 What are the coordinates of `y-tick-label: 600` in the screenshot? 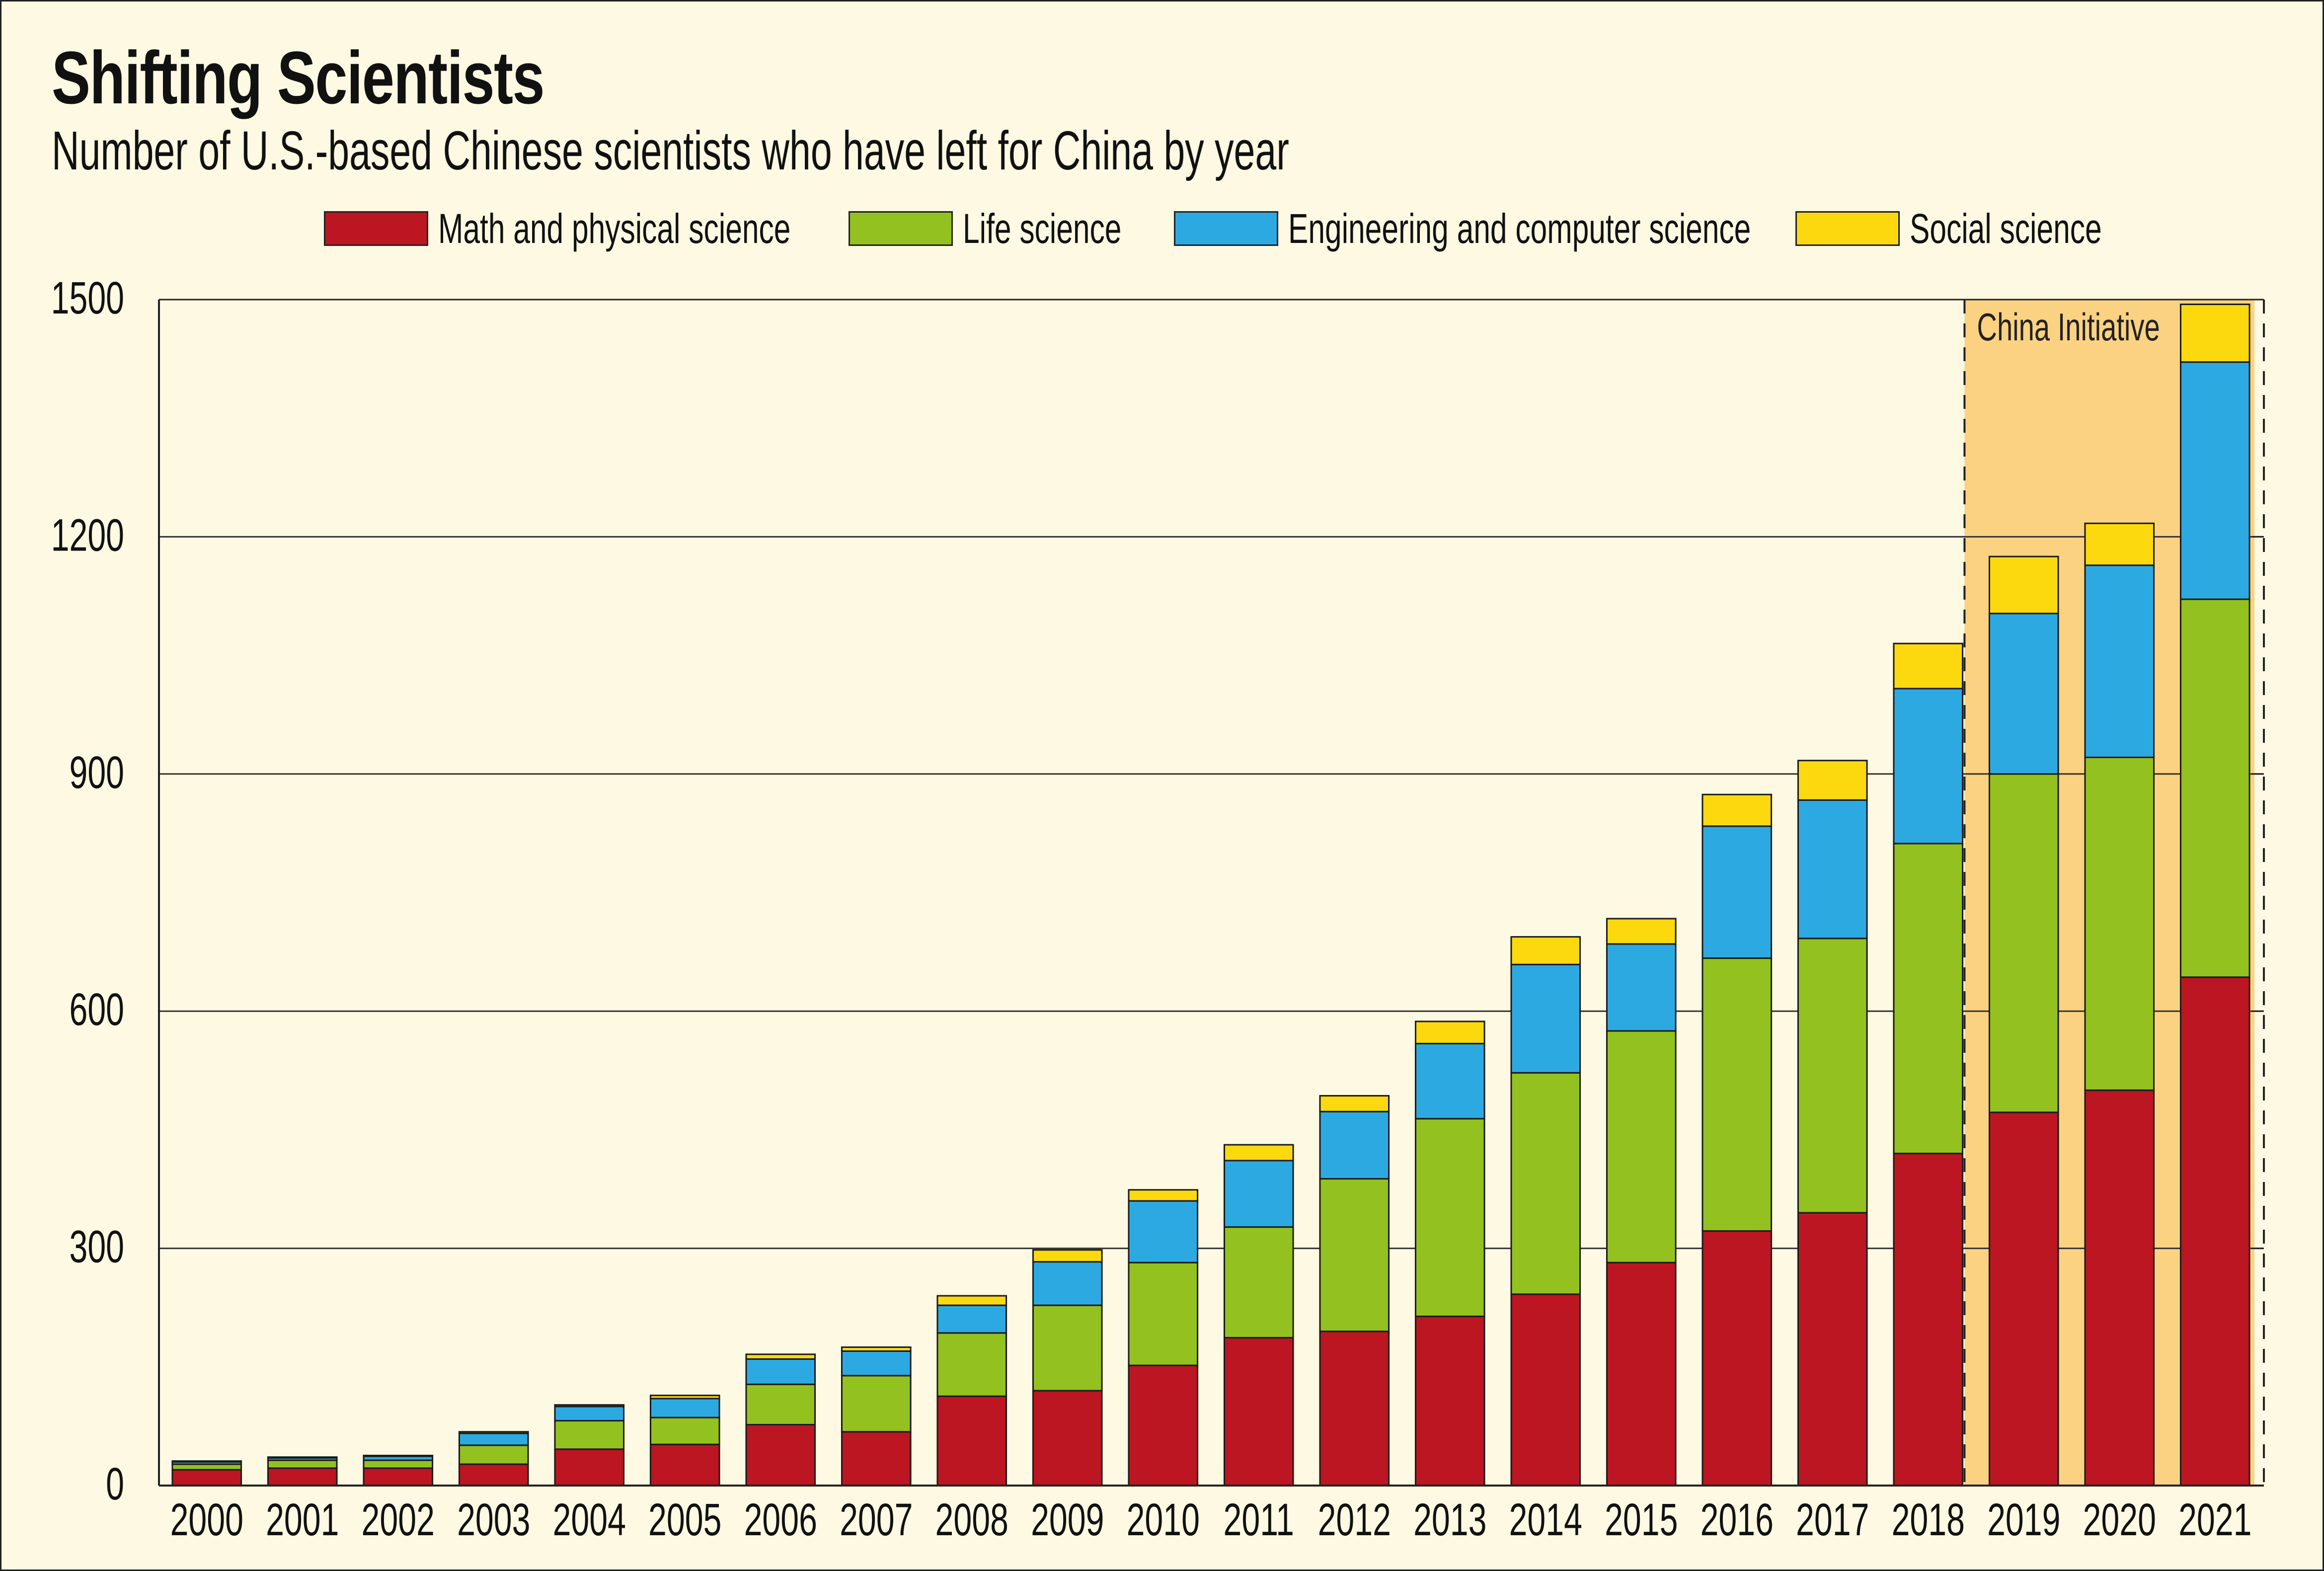 It's located at (96, 1008).